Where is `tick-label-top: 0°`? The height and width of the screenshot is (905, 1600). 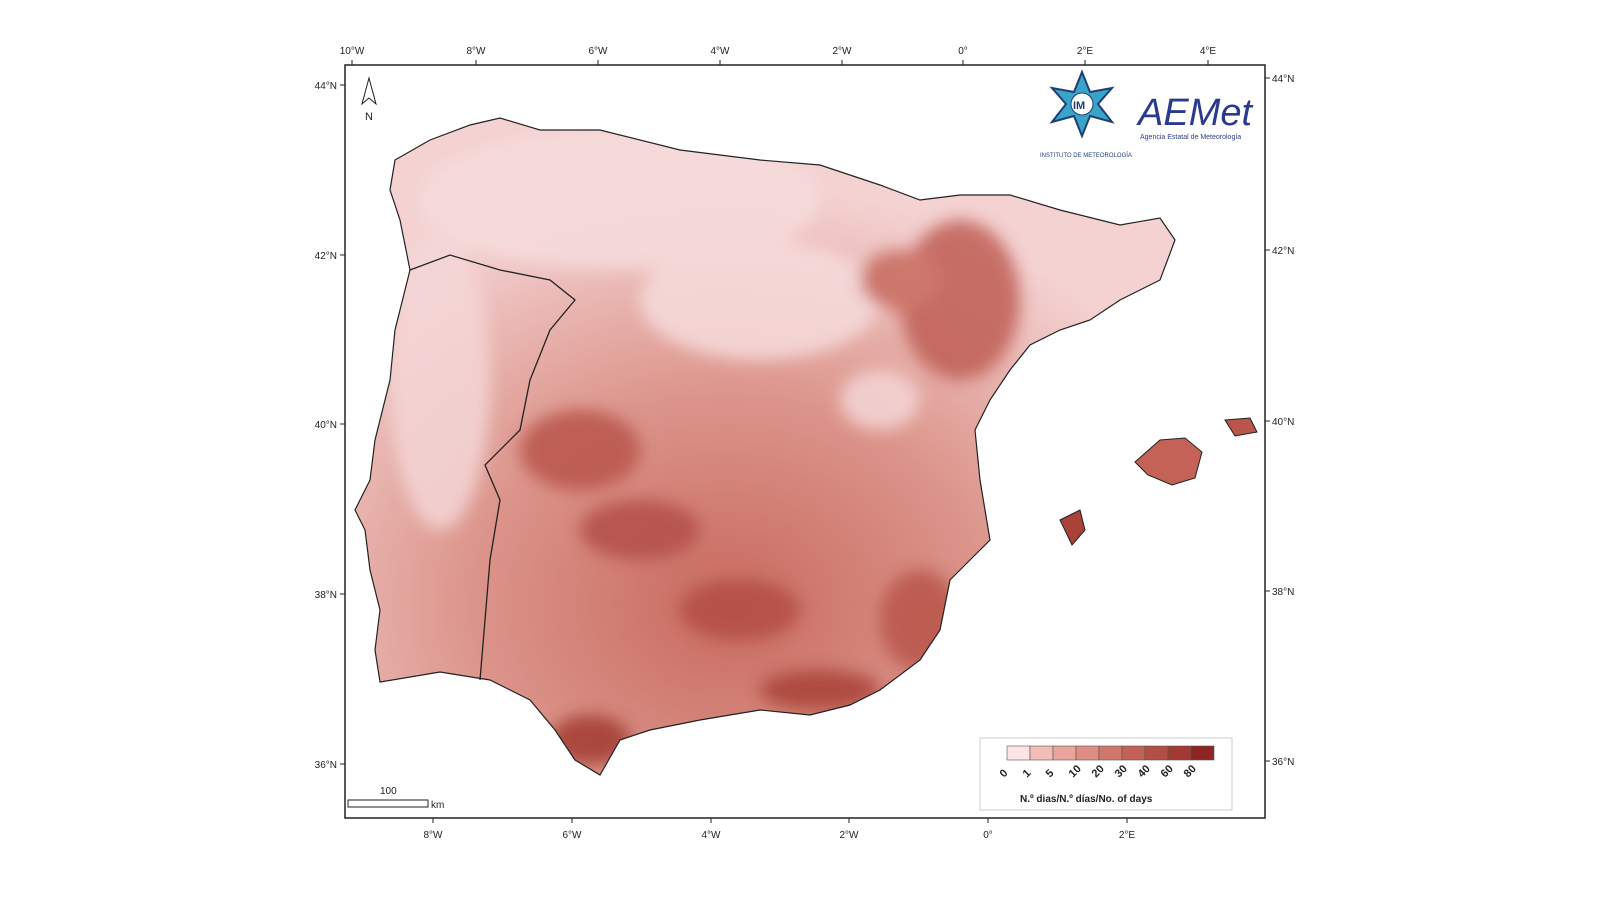
tick-label-top: 0° is located at coordinates (963, 51).